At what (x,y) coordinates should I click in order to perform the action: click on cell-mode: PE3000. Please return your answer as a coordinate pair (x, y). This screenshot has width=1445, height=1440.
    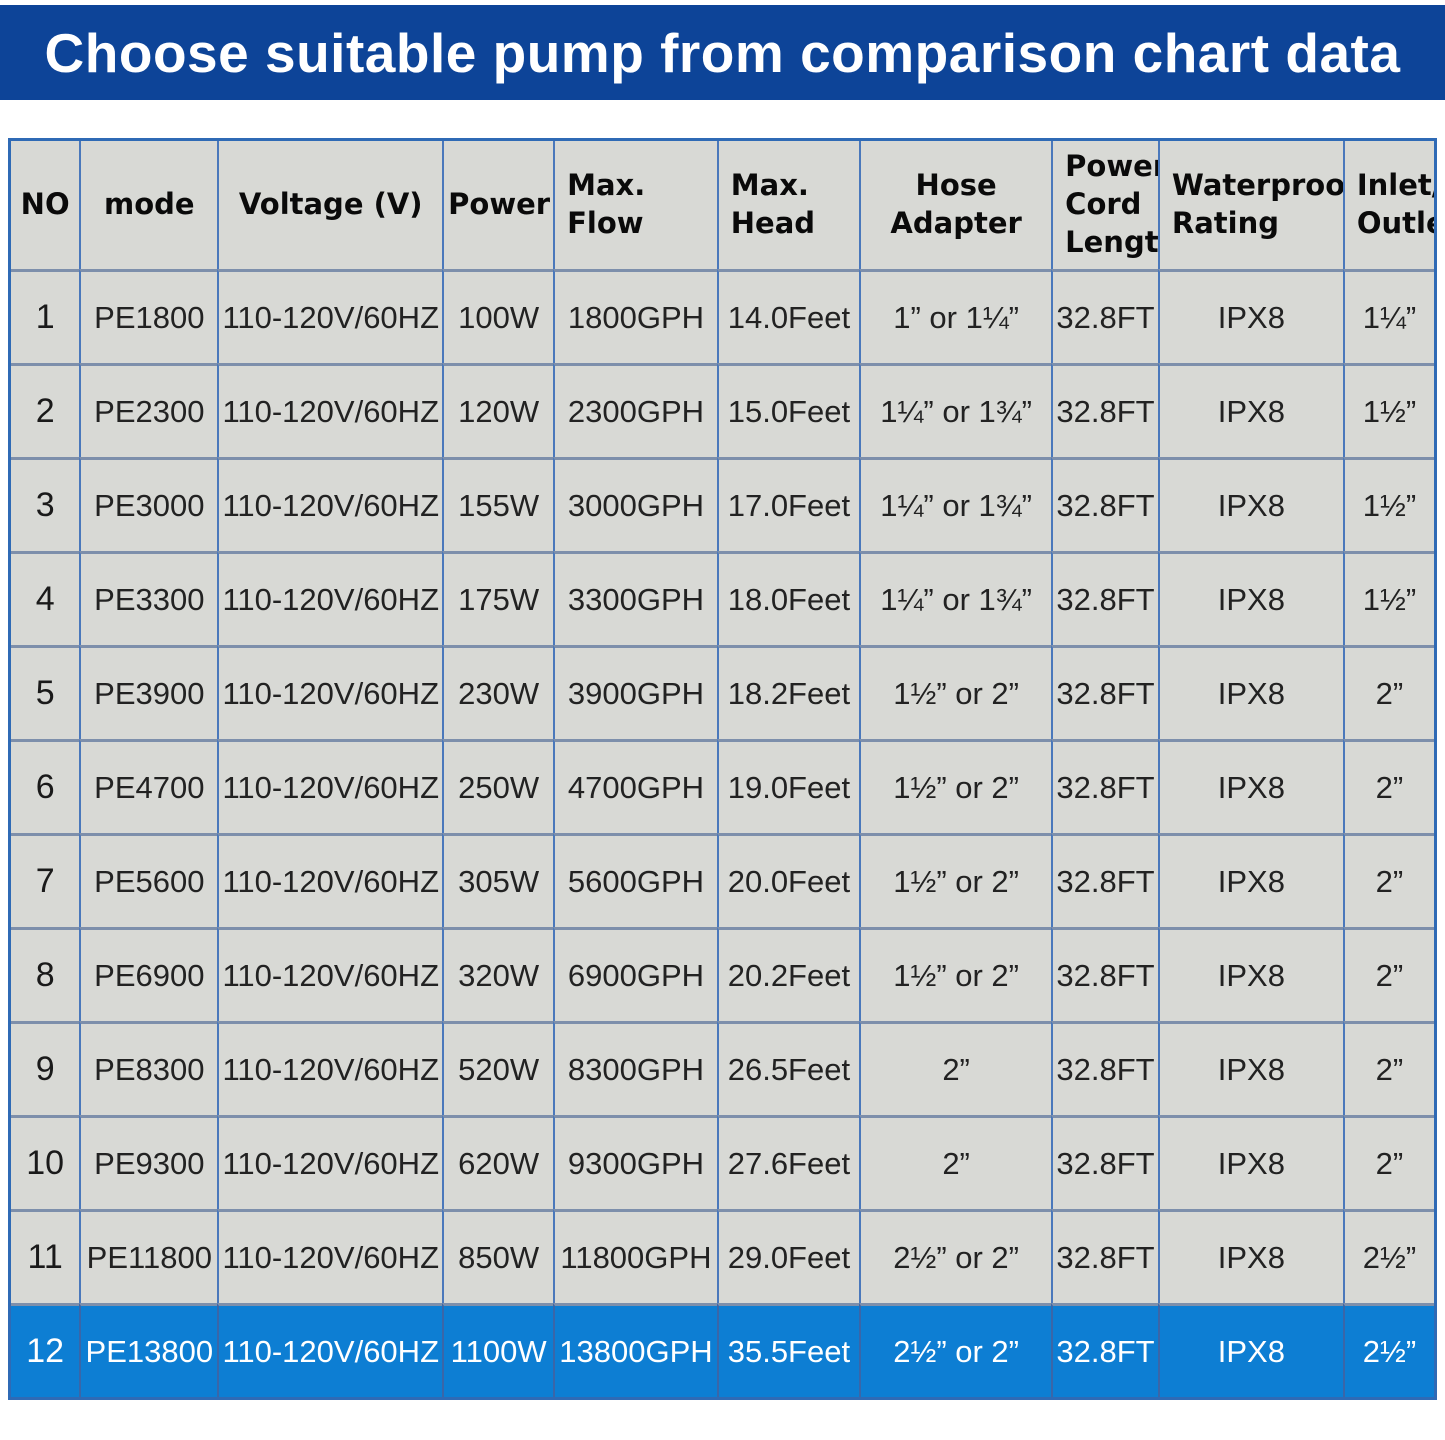
    Looking at the image, I should click on (148, 504).